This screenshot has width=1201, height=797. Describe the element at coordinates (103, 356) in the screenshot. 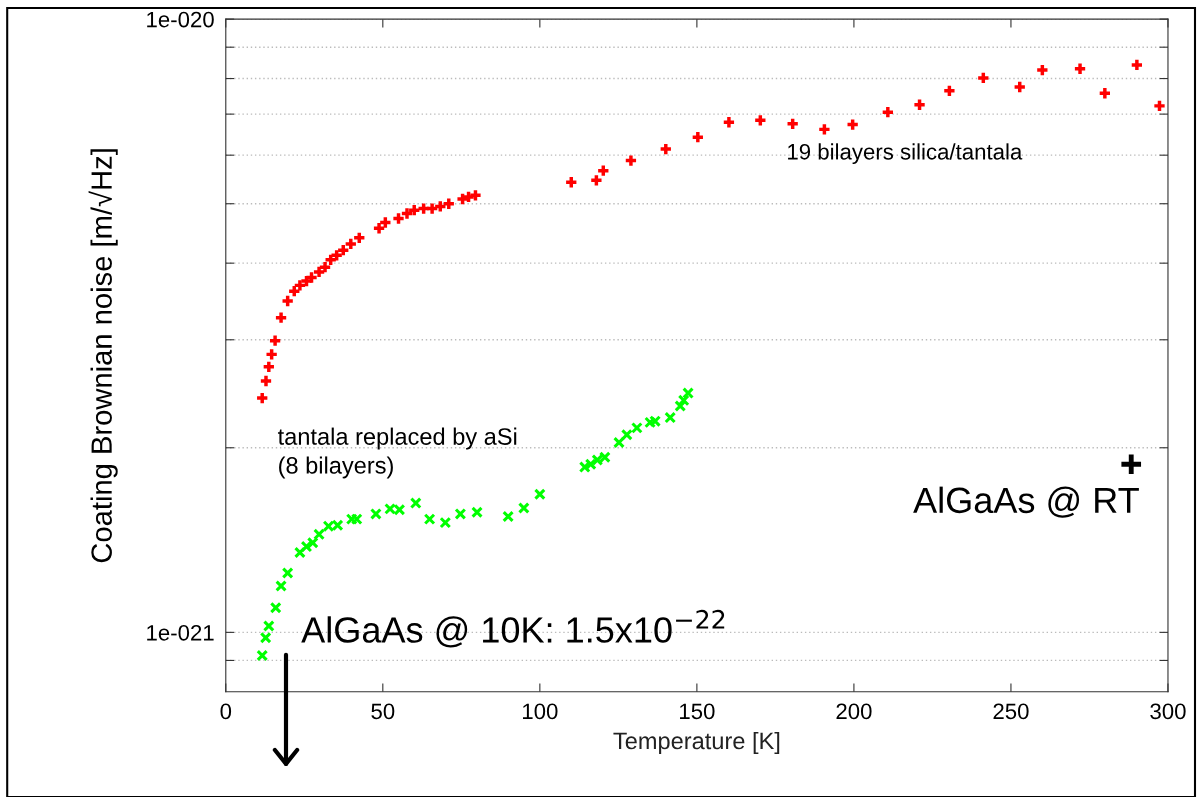

I see `y-axis-title: Coating Brownian noise [m/√Hz]` at that location.